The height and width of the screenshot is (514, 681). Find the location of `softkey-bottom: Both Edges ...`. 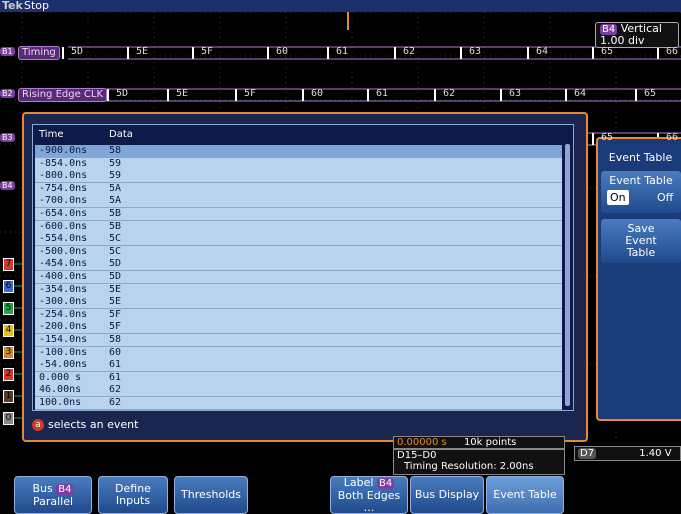

softkey-bottom: Both Edges ... is located at coordinates (369, 501).